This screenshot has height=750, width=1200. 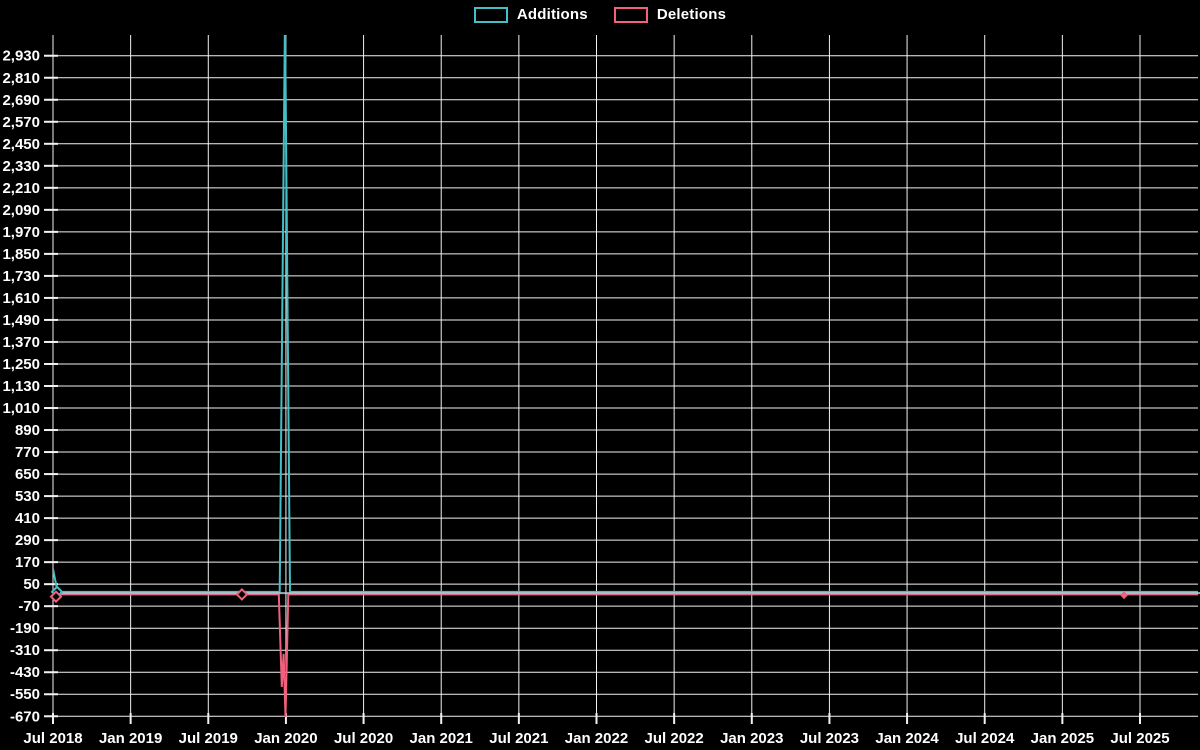 What do you see at coordinates (25, 628) in the screenshot?
I see `y-tick-label: -190` at bounding box center [25, 628].